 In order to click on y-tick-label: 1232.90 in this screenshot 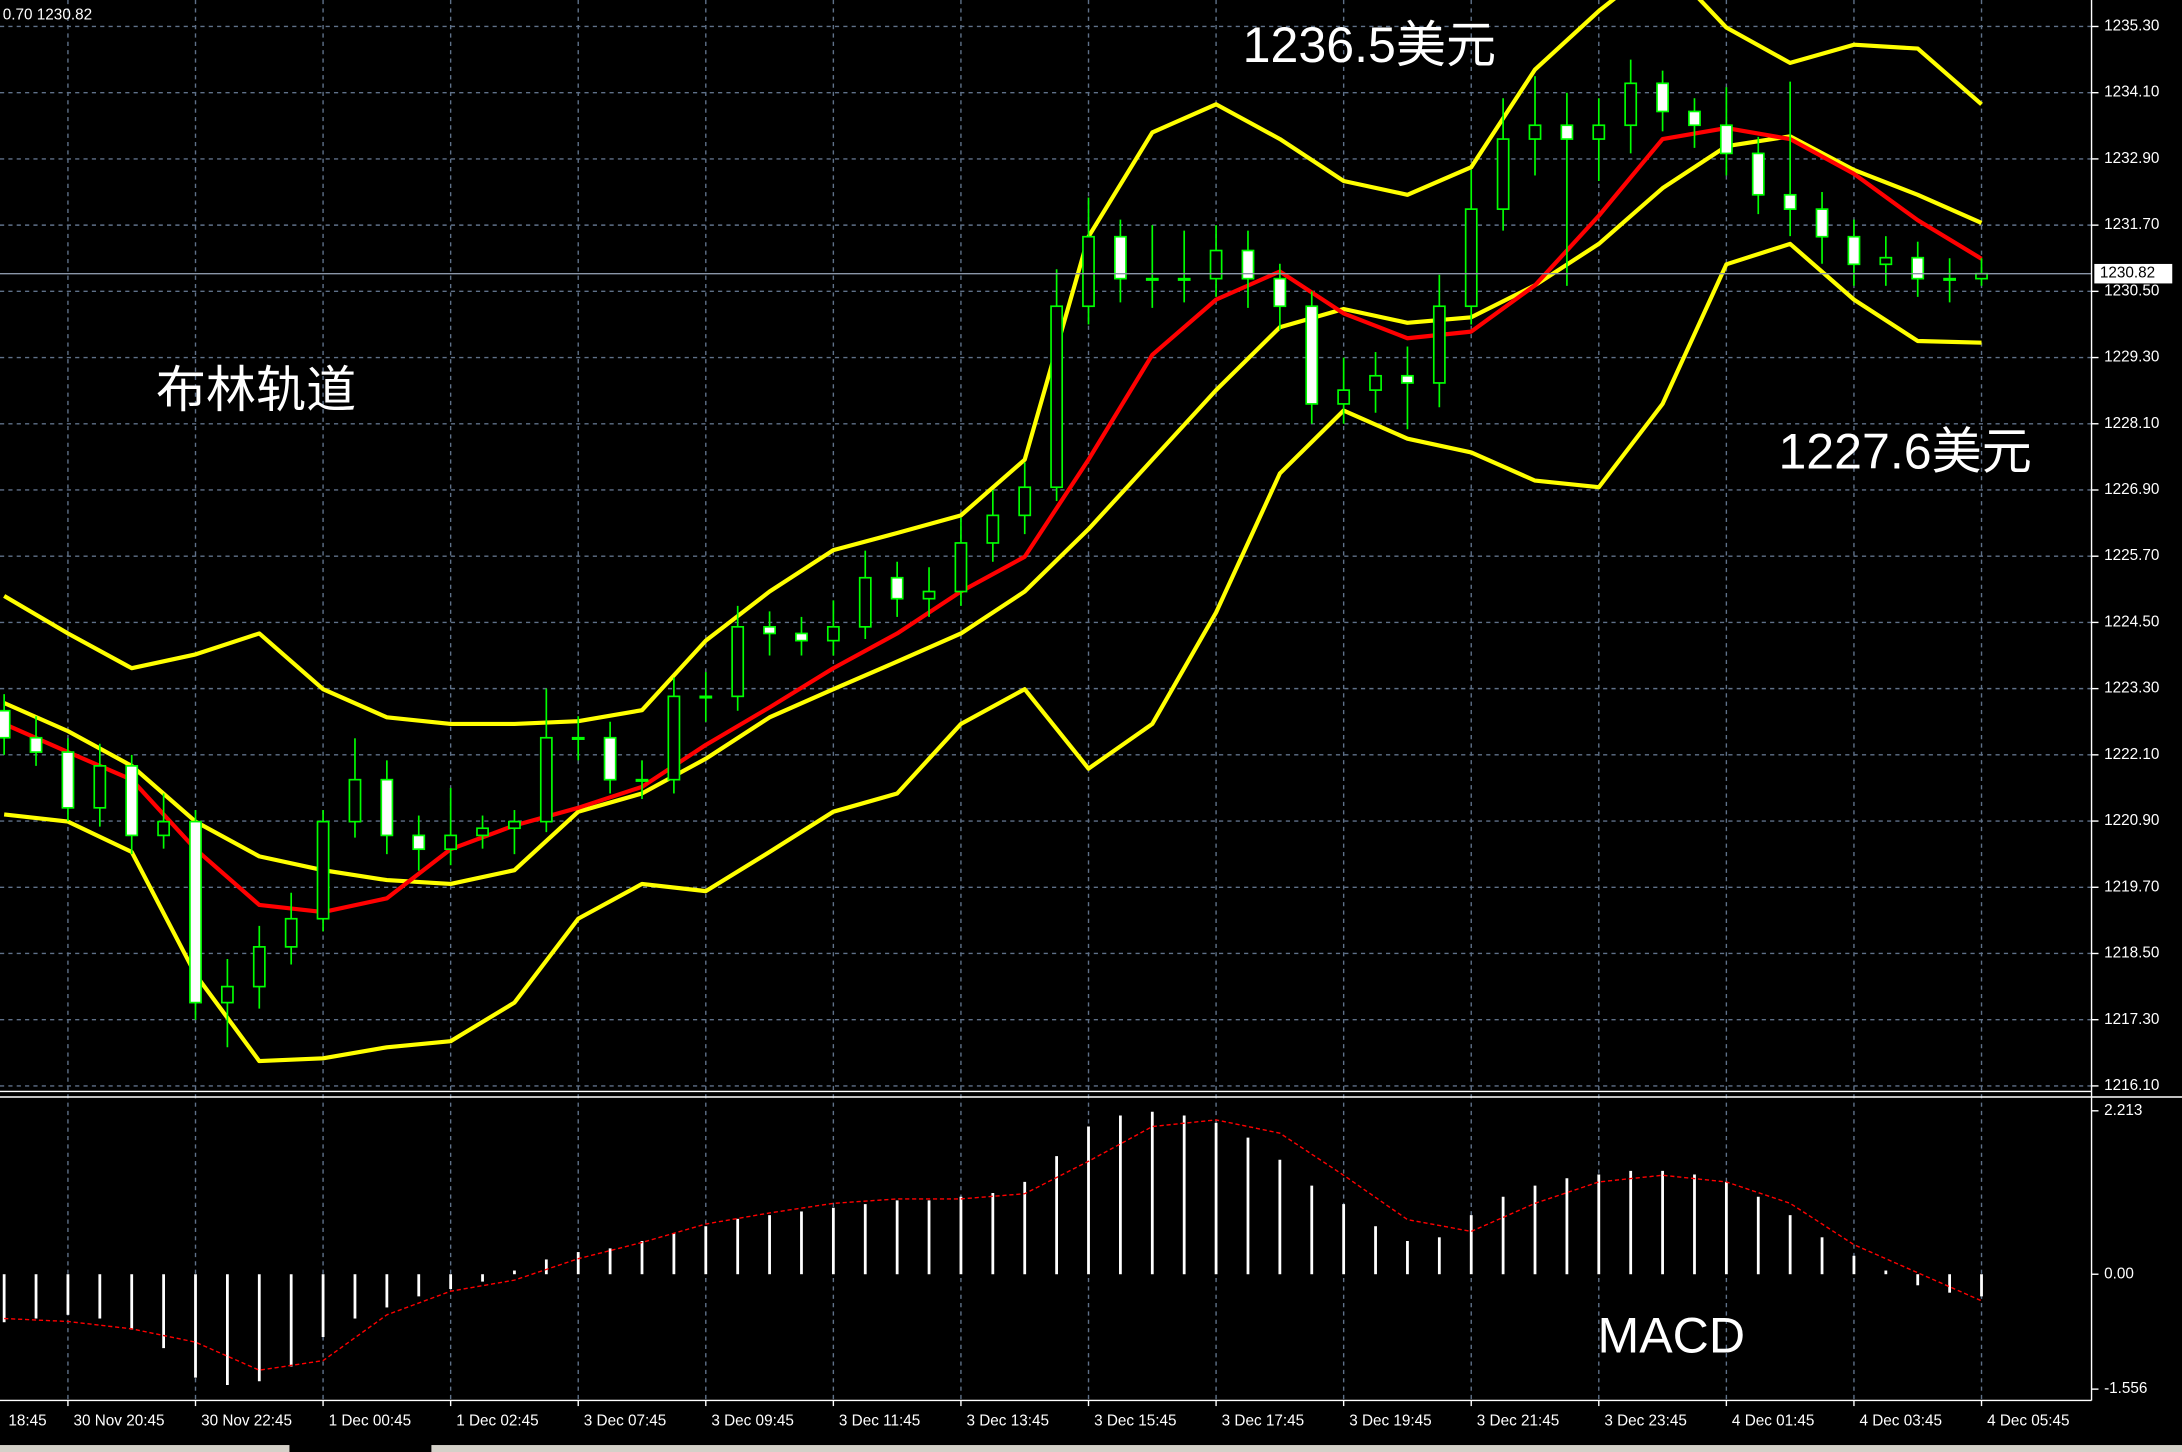, I will do `click(2131, 158)`.